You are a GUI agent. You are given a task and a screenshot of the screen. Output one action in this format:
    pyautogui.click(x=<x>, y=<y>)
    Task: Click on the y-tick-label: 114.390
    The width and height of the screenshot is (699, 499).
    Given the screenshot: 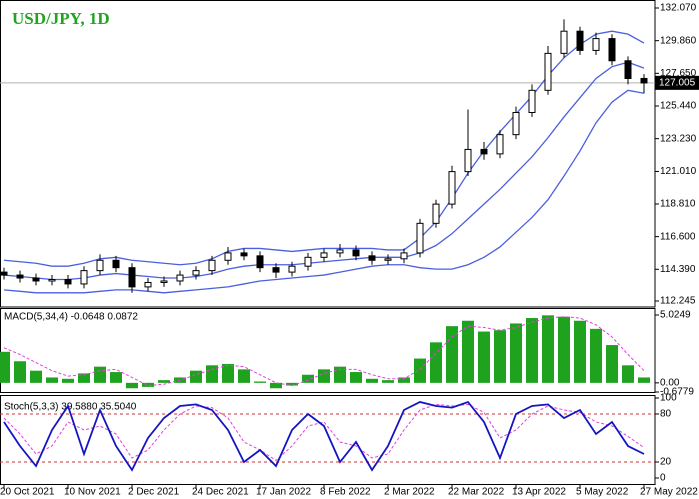 What is the action you would take?
    pyautogui.click(x=678, y=269)
    